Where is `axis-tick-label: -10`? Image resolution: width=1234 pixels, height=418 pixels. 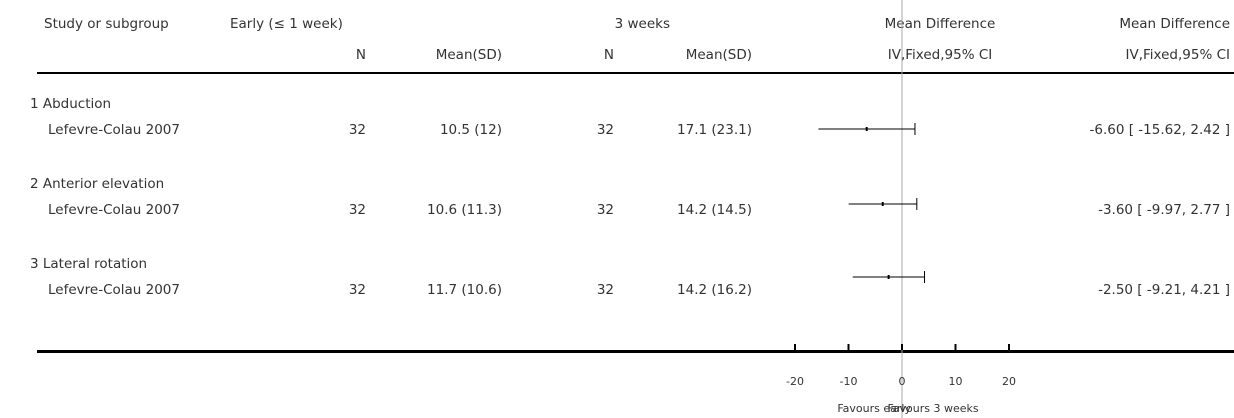
axis-tick-label: -10 is located at coordinates (849, 381).